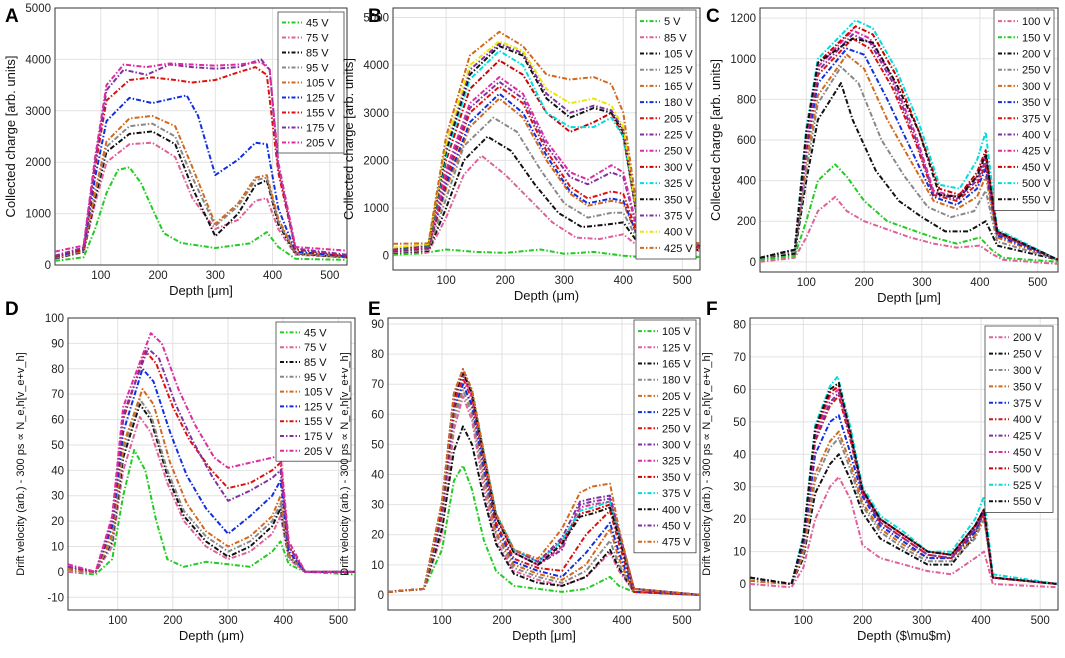  I want to click on series-line-550v, so click(904, 483).